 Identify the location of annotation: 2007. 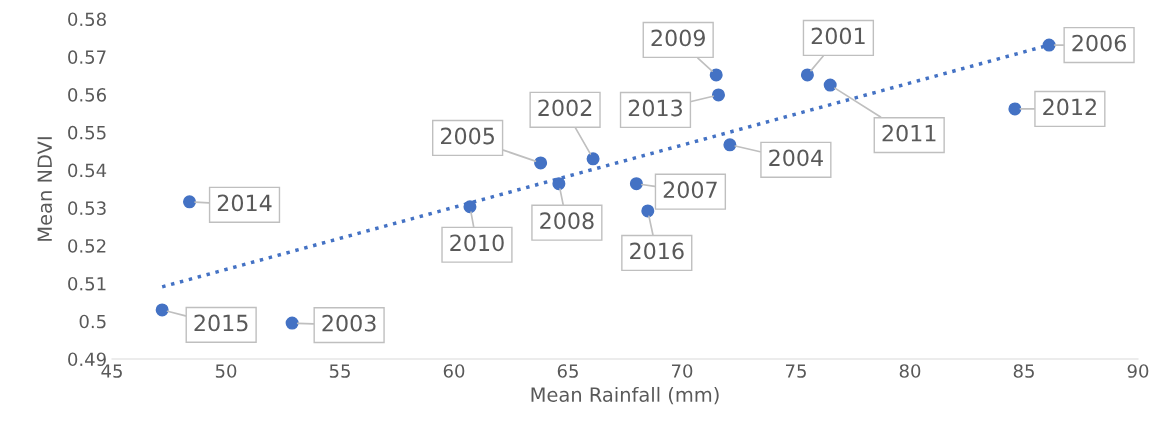
(690, 190).